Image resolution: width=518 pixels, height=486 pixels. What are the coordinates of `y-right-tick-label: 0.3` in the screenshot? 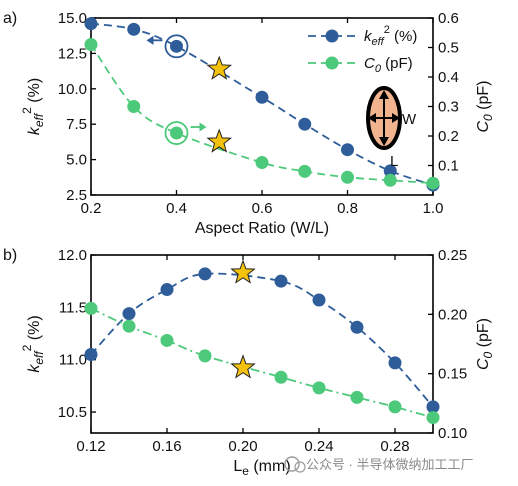 It's located at (448, 107).